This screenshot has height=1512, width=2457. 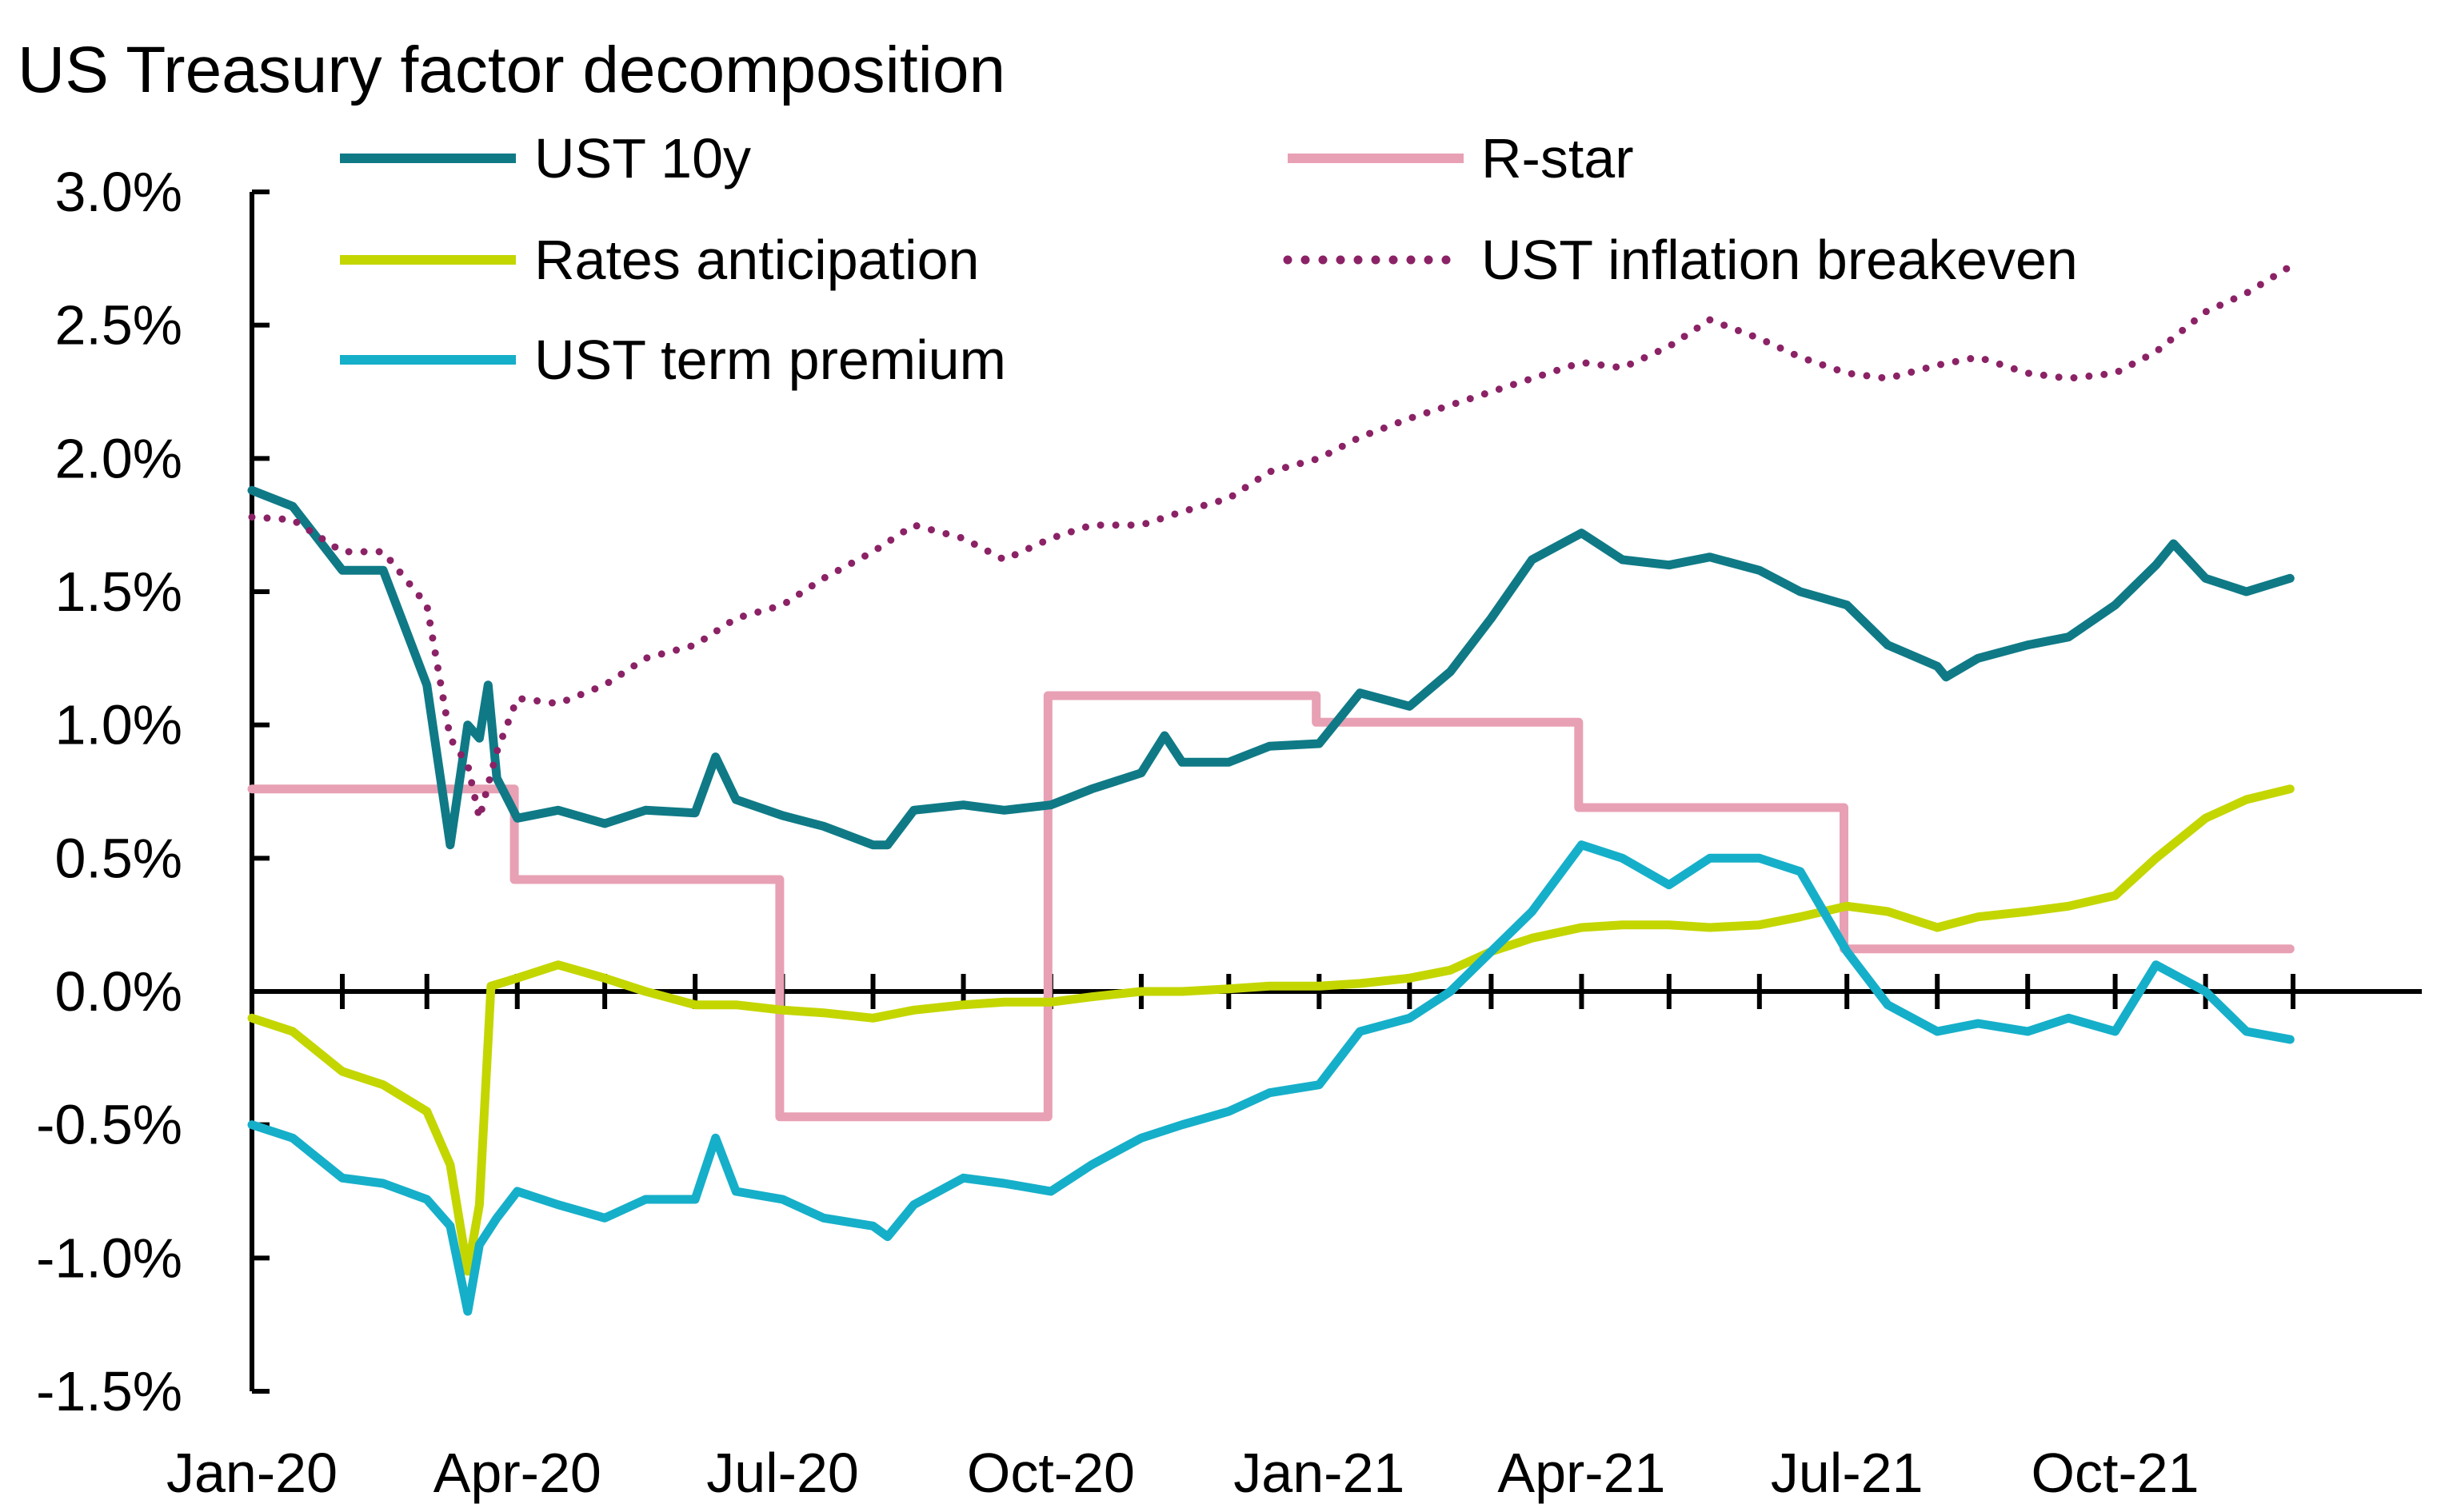 What do you see at coordinates (1847, 1473) in the screenshot?
I see `x-tick-label: Jul-21` at bounding box center [1847, 1473].